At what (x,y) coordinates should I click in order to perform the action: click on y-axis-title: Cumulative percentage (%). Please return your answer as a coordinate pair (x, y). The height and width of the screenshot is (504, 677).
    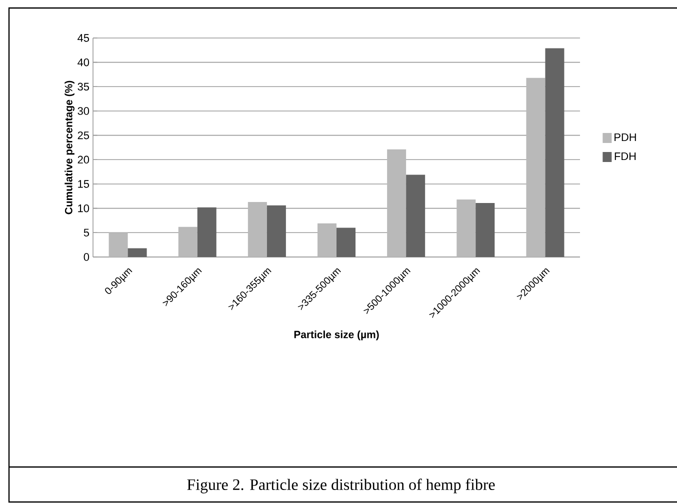
    Looking at the image, I should click on (69, 147).